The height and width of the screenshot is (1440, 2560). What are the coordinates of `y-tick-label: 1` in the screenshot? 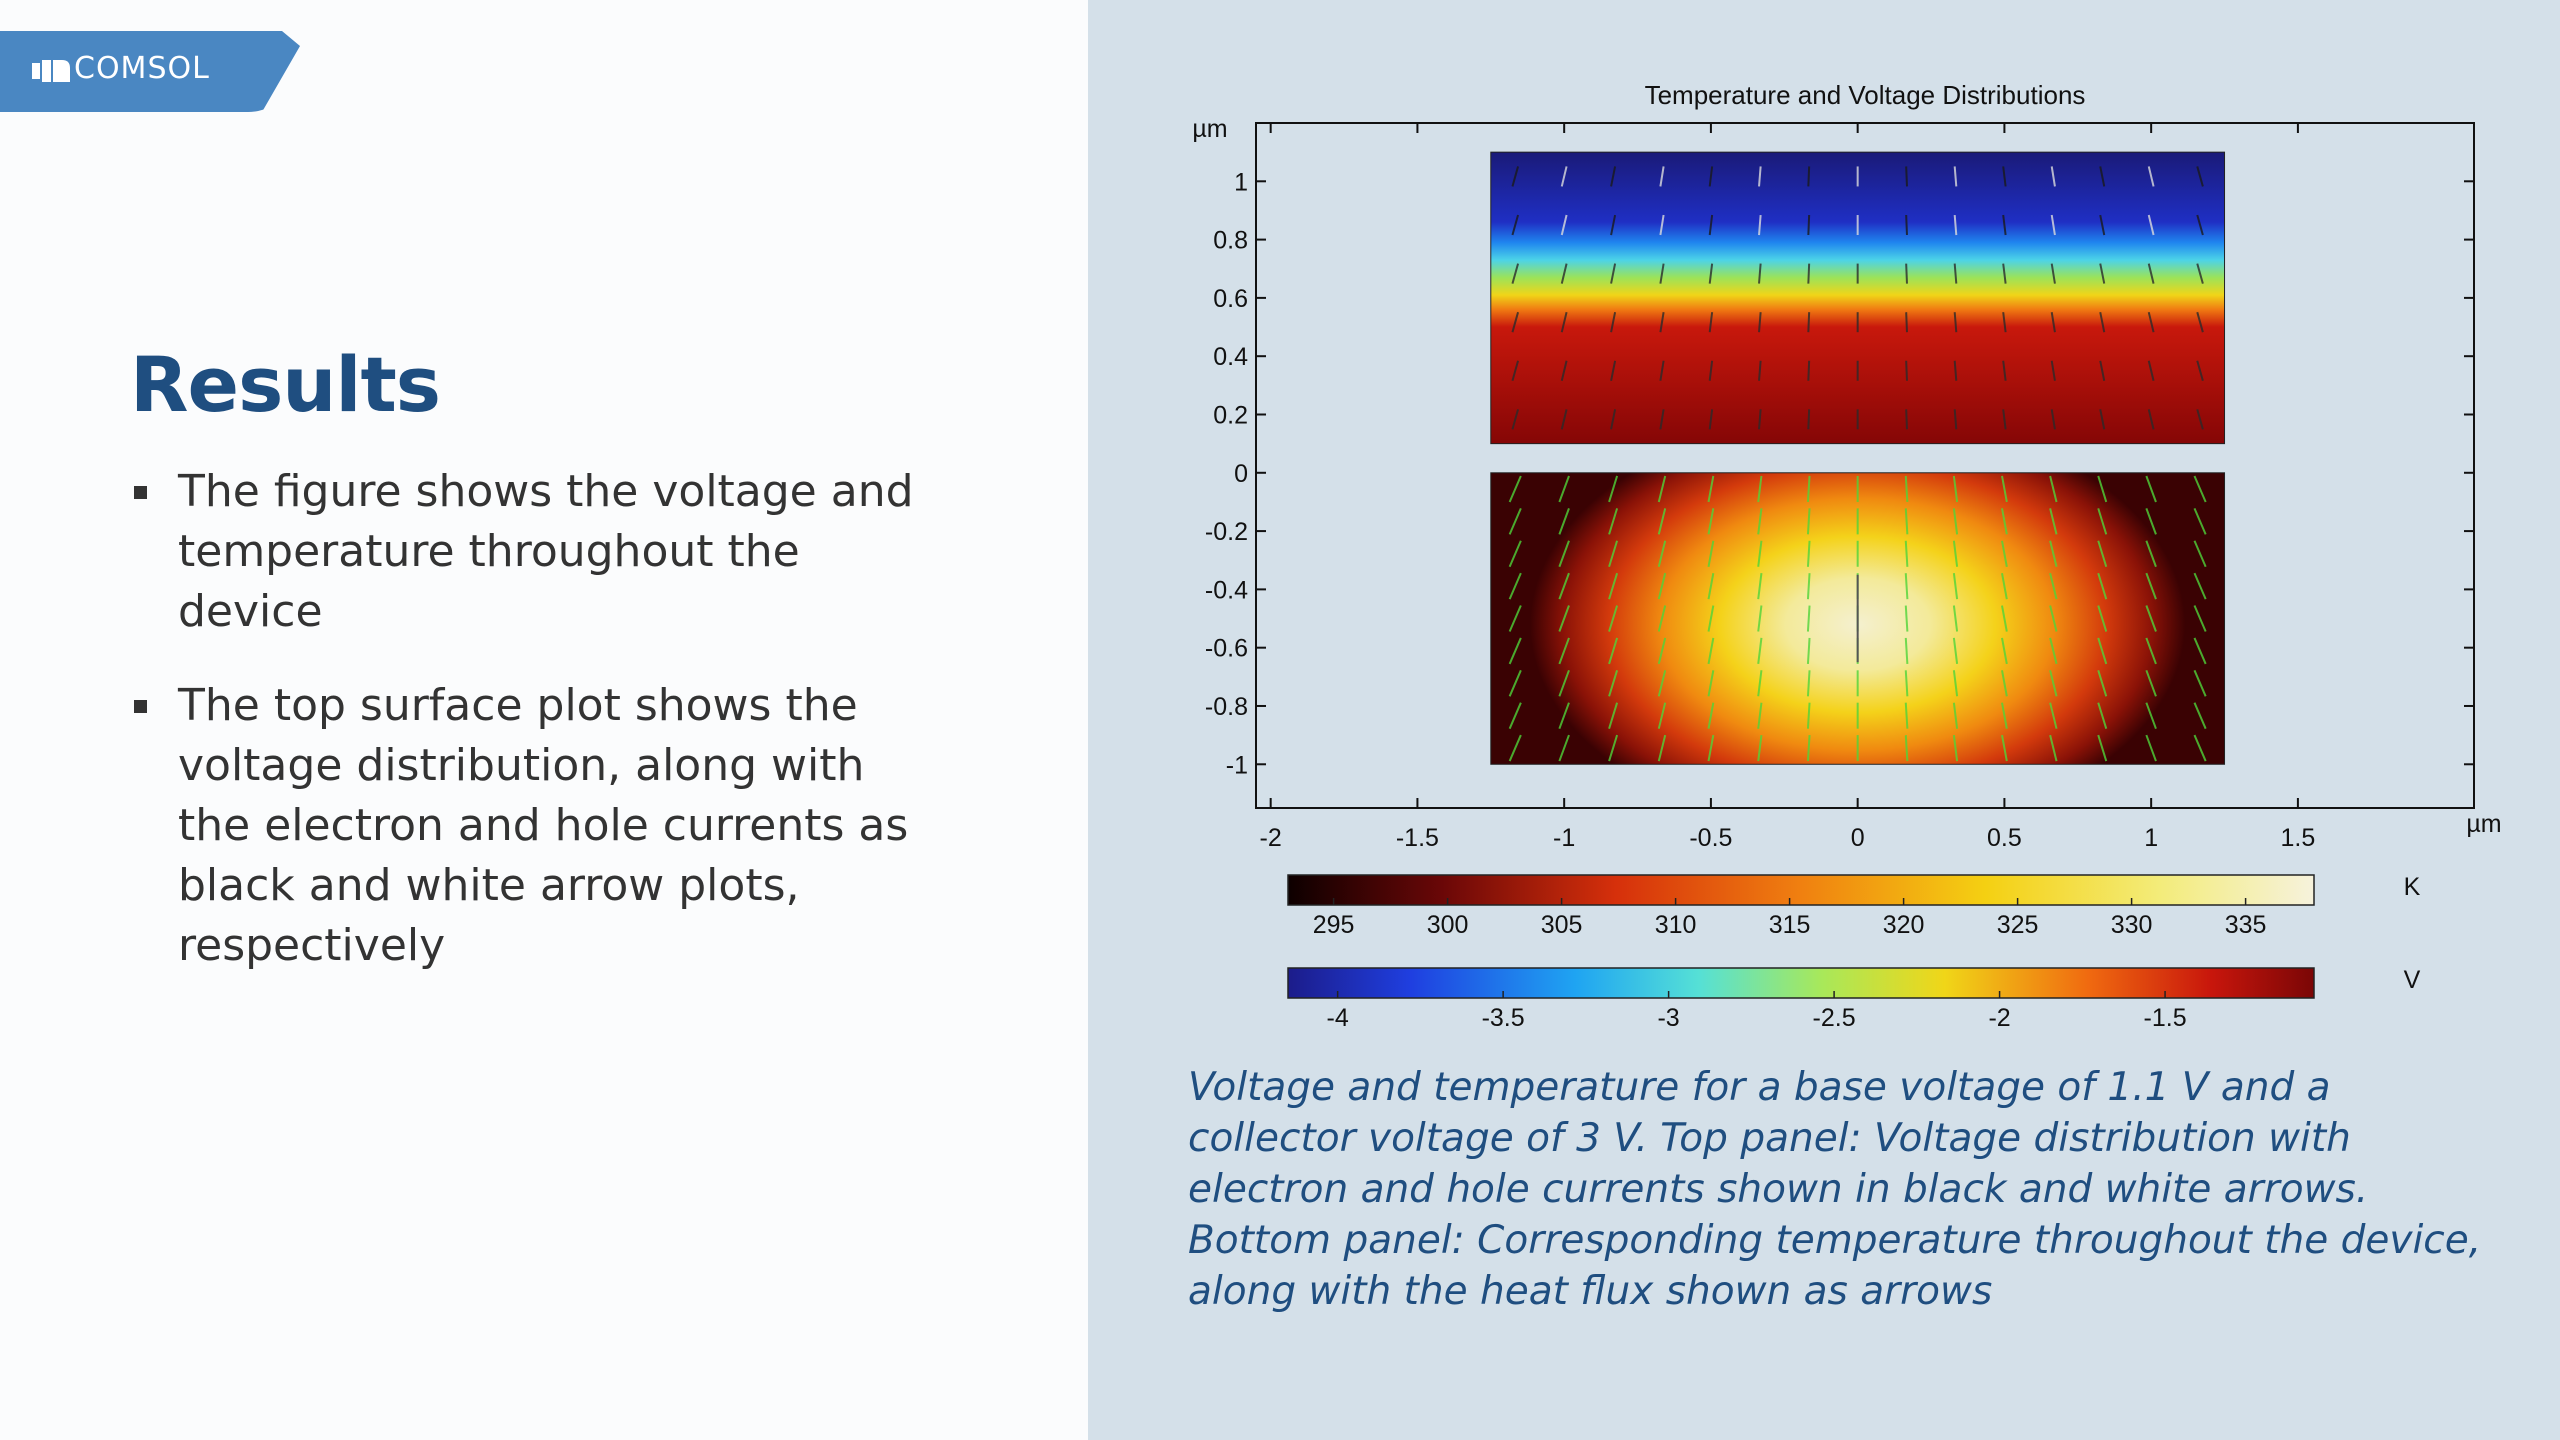 It's located at (1241, 182).